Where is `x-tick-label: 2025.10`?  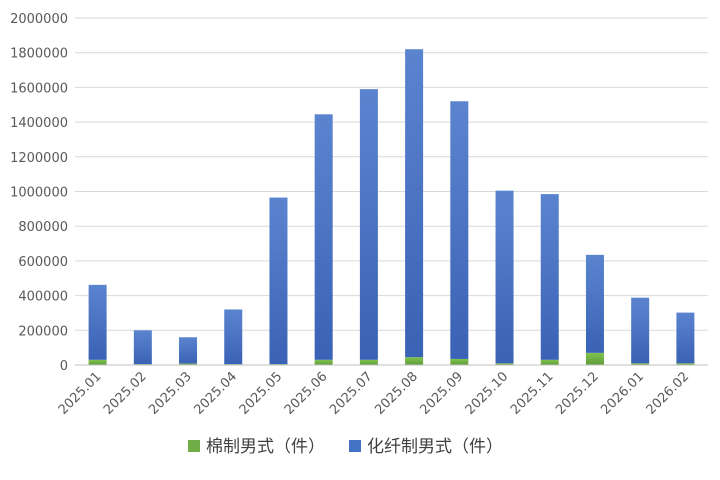
x-tick-label: 2025.10 is located at coordinates (487, 393).